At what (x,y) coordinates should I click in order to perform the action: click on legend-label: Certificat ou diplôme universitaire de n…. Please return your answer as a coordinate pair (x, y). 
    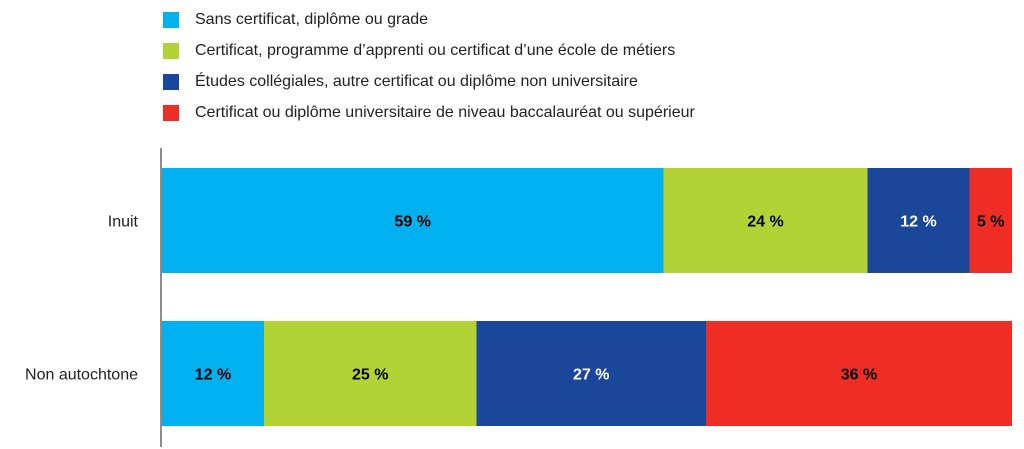
    Looking at the image, I should click on (445, 112).